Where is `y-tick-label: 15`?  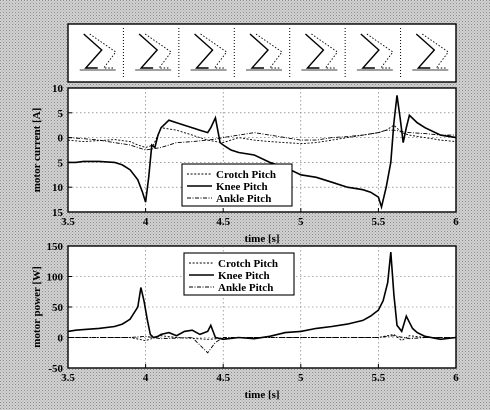 y-tick-label: 15 is located at coordinates (58, 213).